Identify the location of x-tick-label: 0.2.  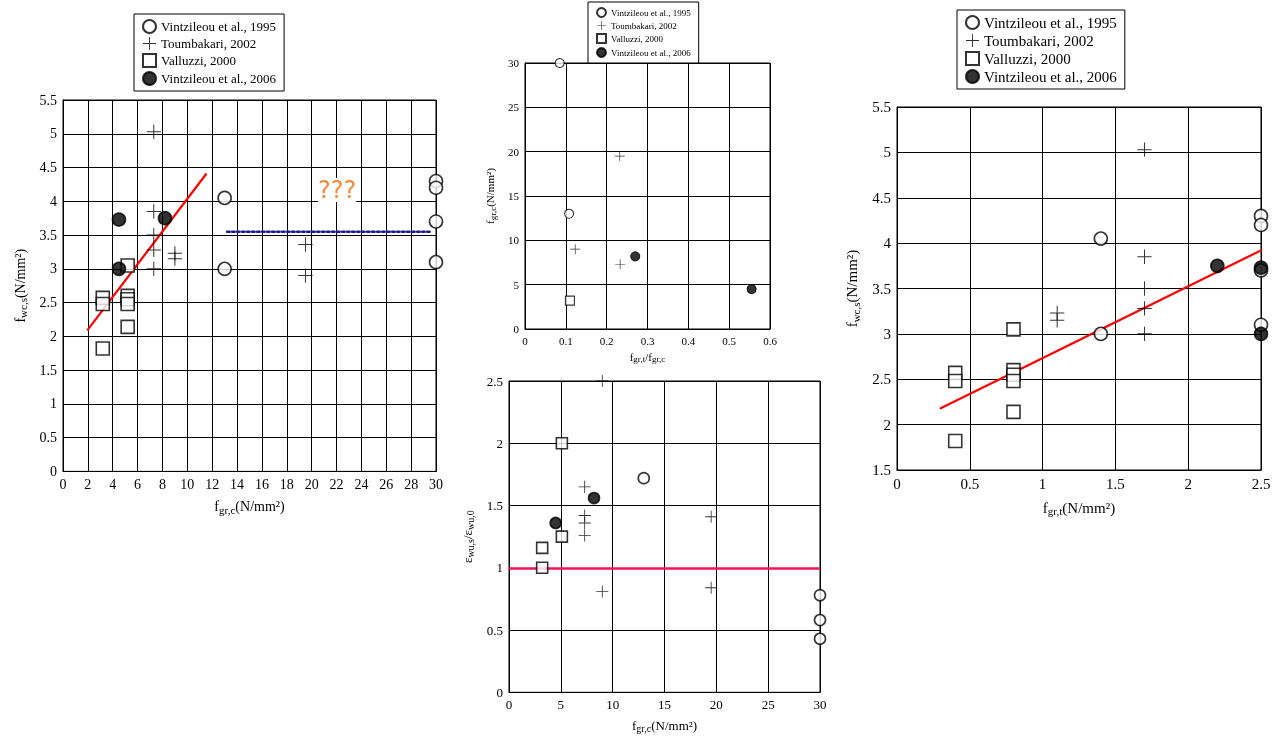
(606, 340).